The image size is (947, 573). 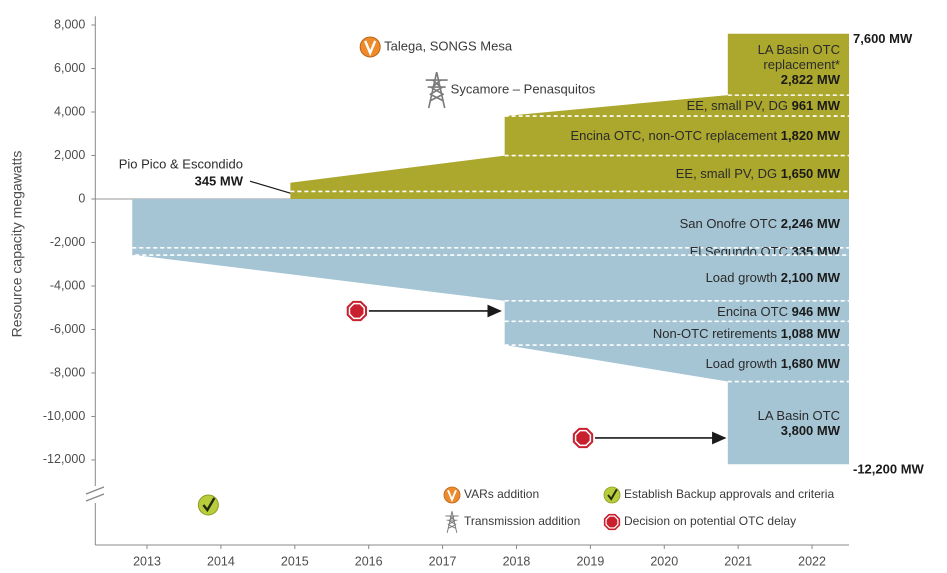 I want to click on segment-label-text: EE, small PV, DG 961 MW, so click(x=763, y=105).